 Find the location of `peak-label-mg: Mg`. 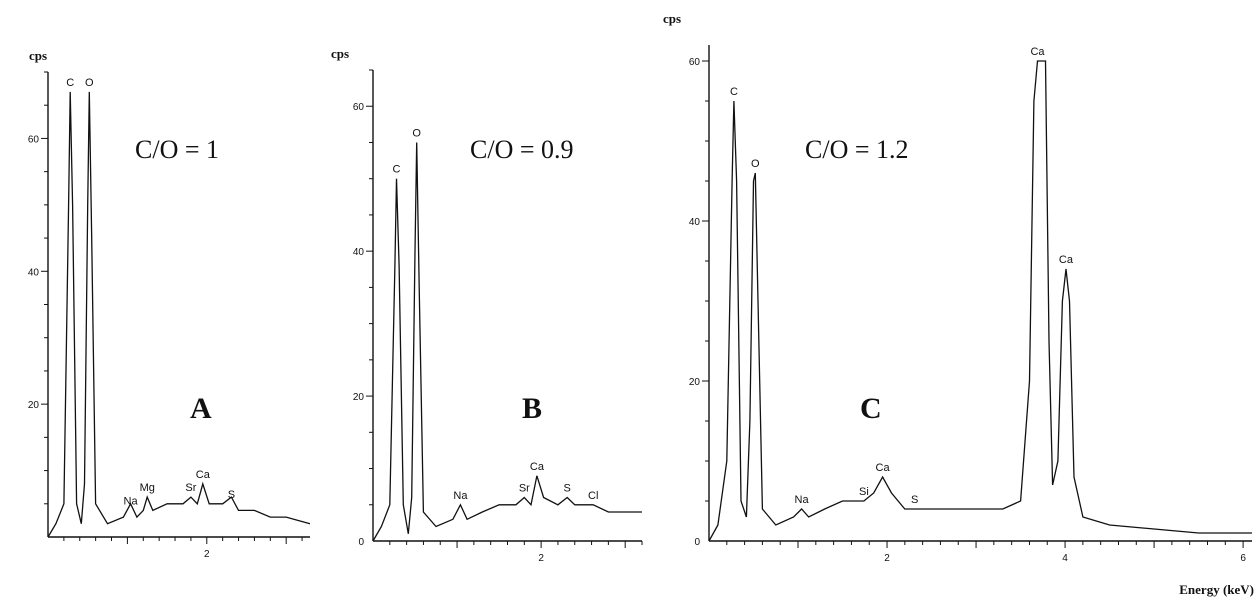

peak-label-mg: Mg is located at coordinates (147, 488).